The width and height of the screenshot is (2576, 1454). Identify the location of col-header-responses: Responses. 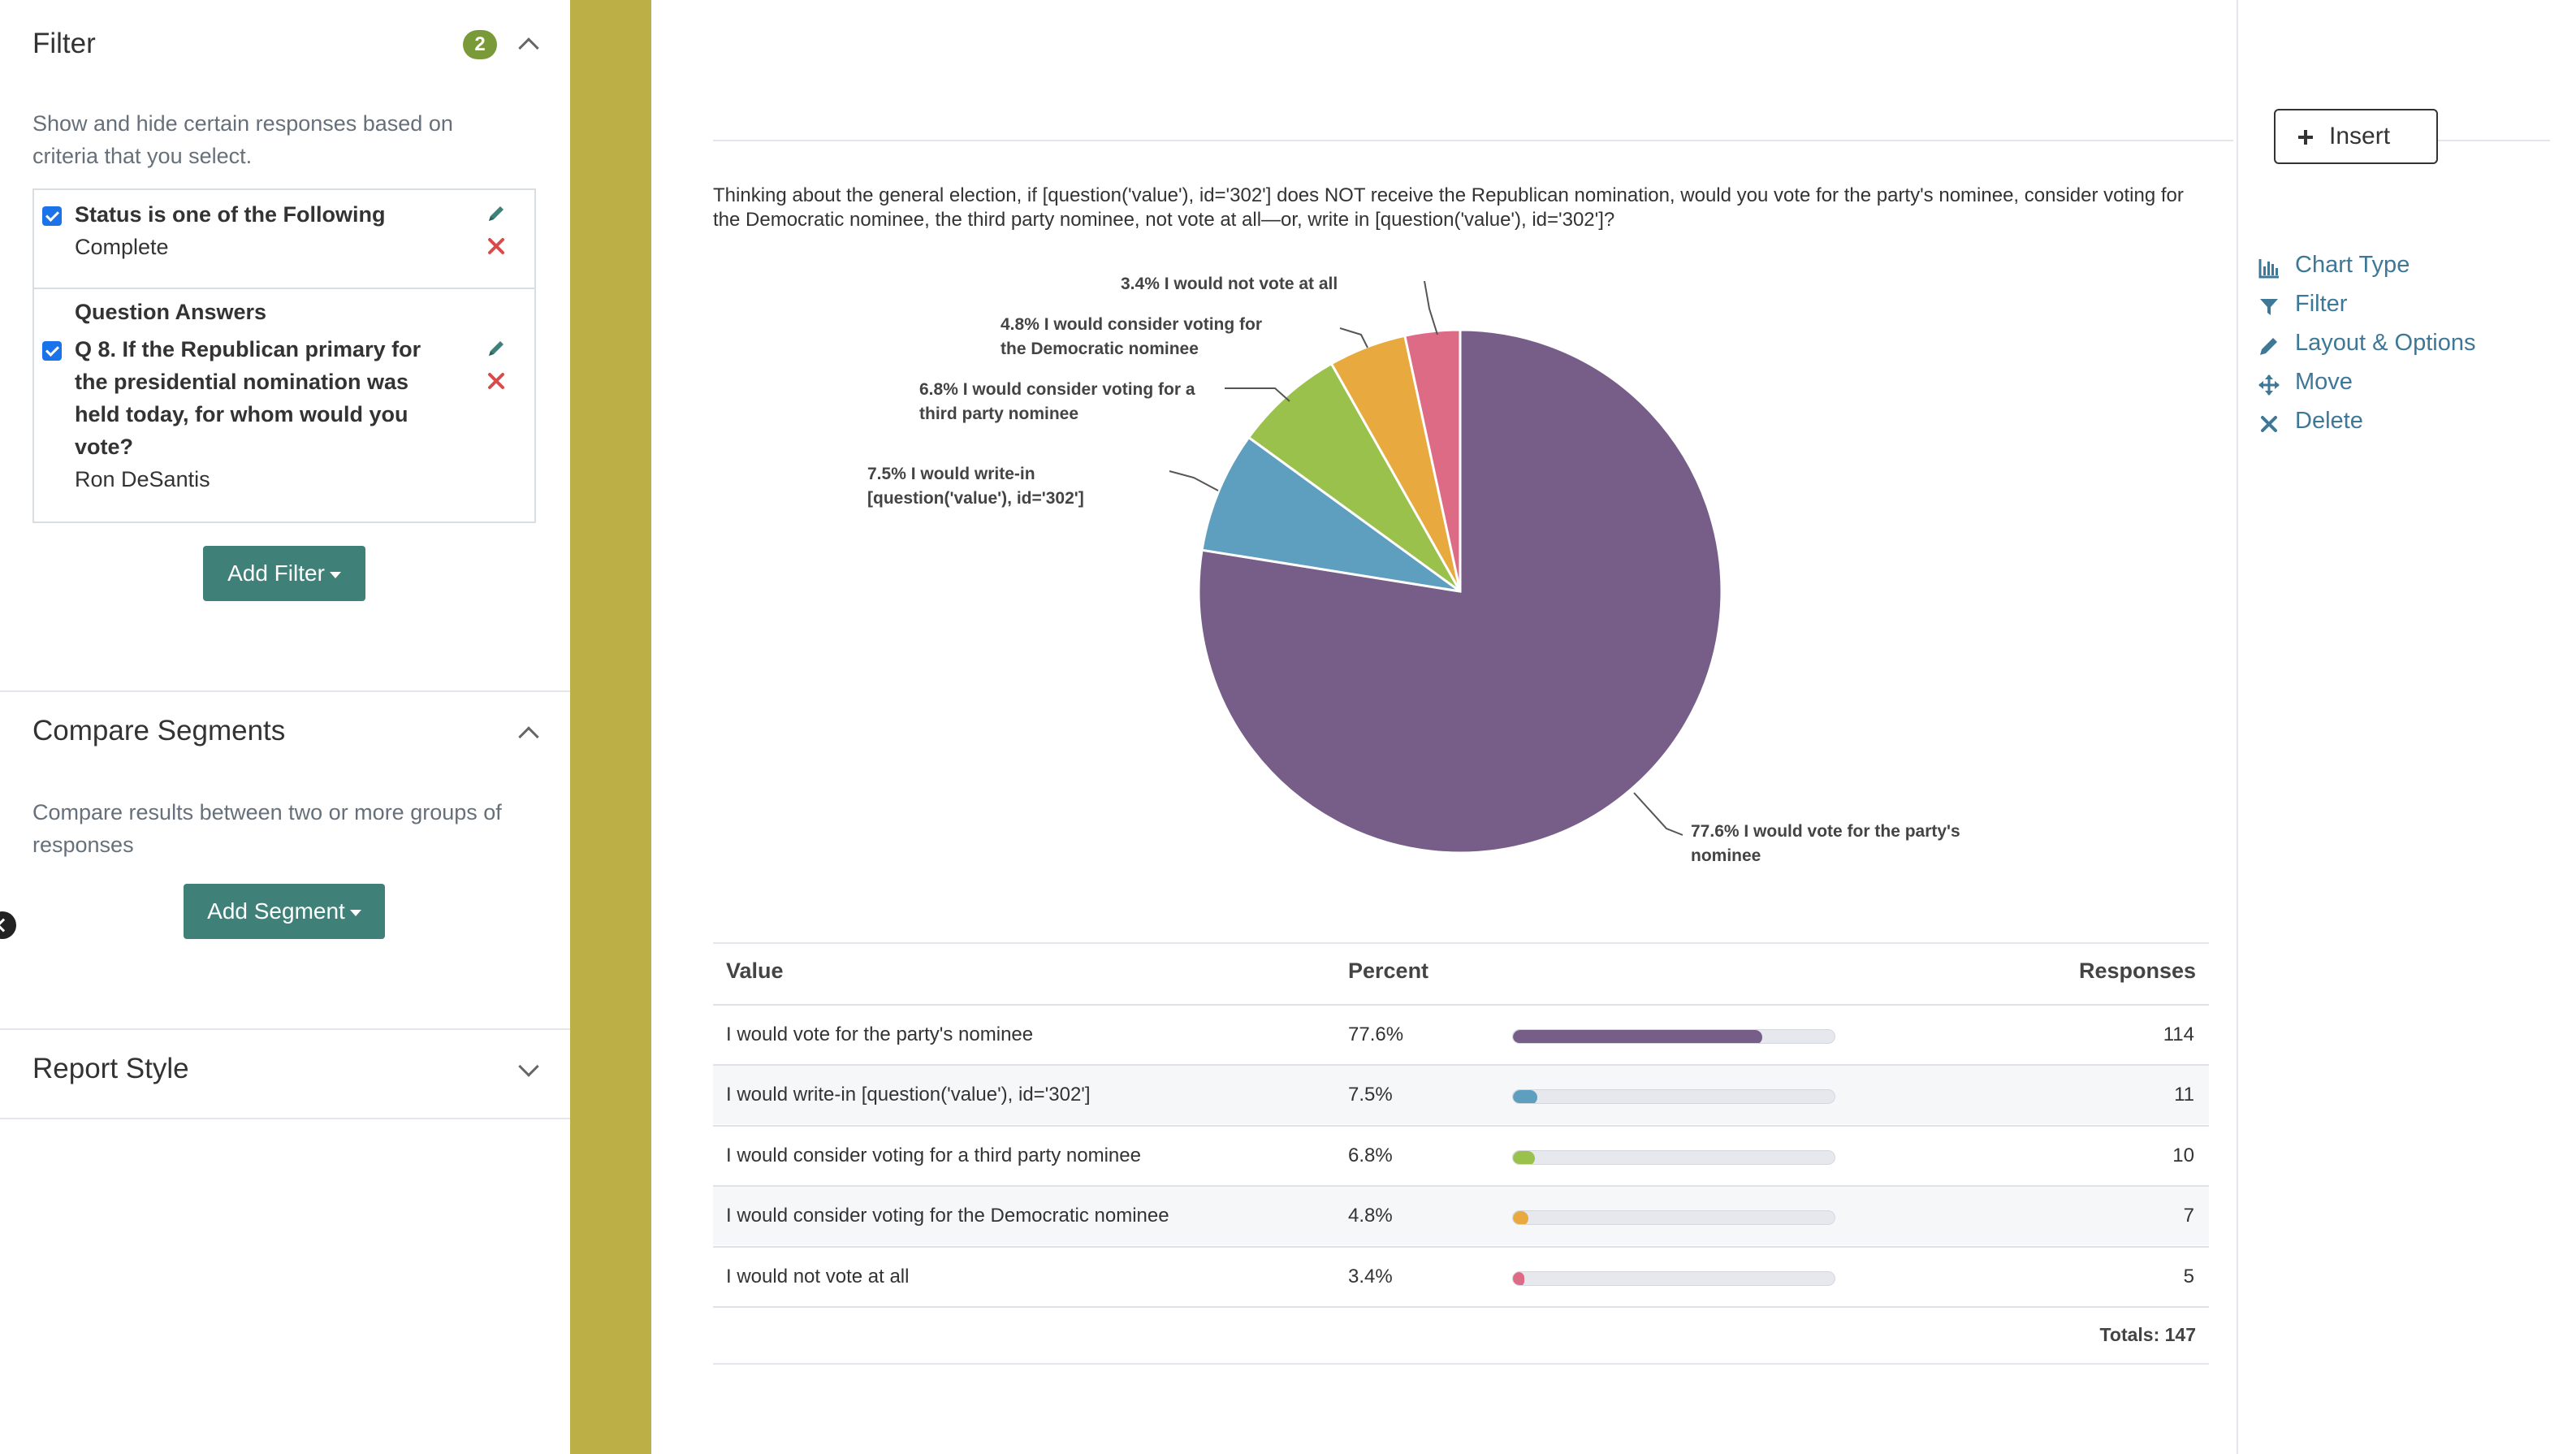
(2138, 971).